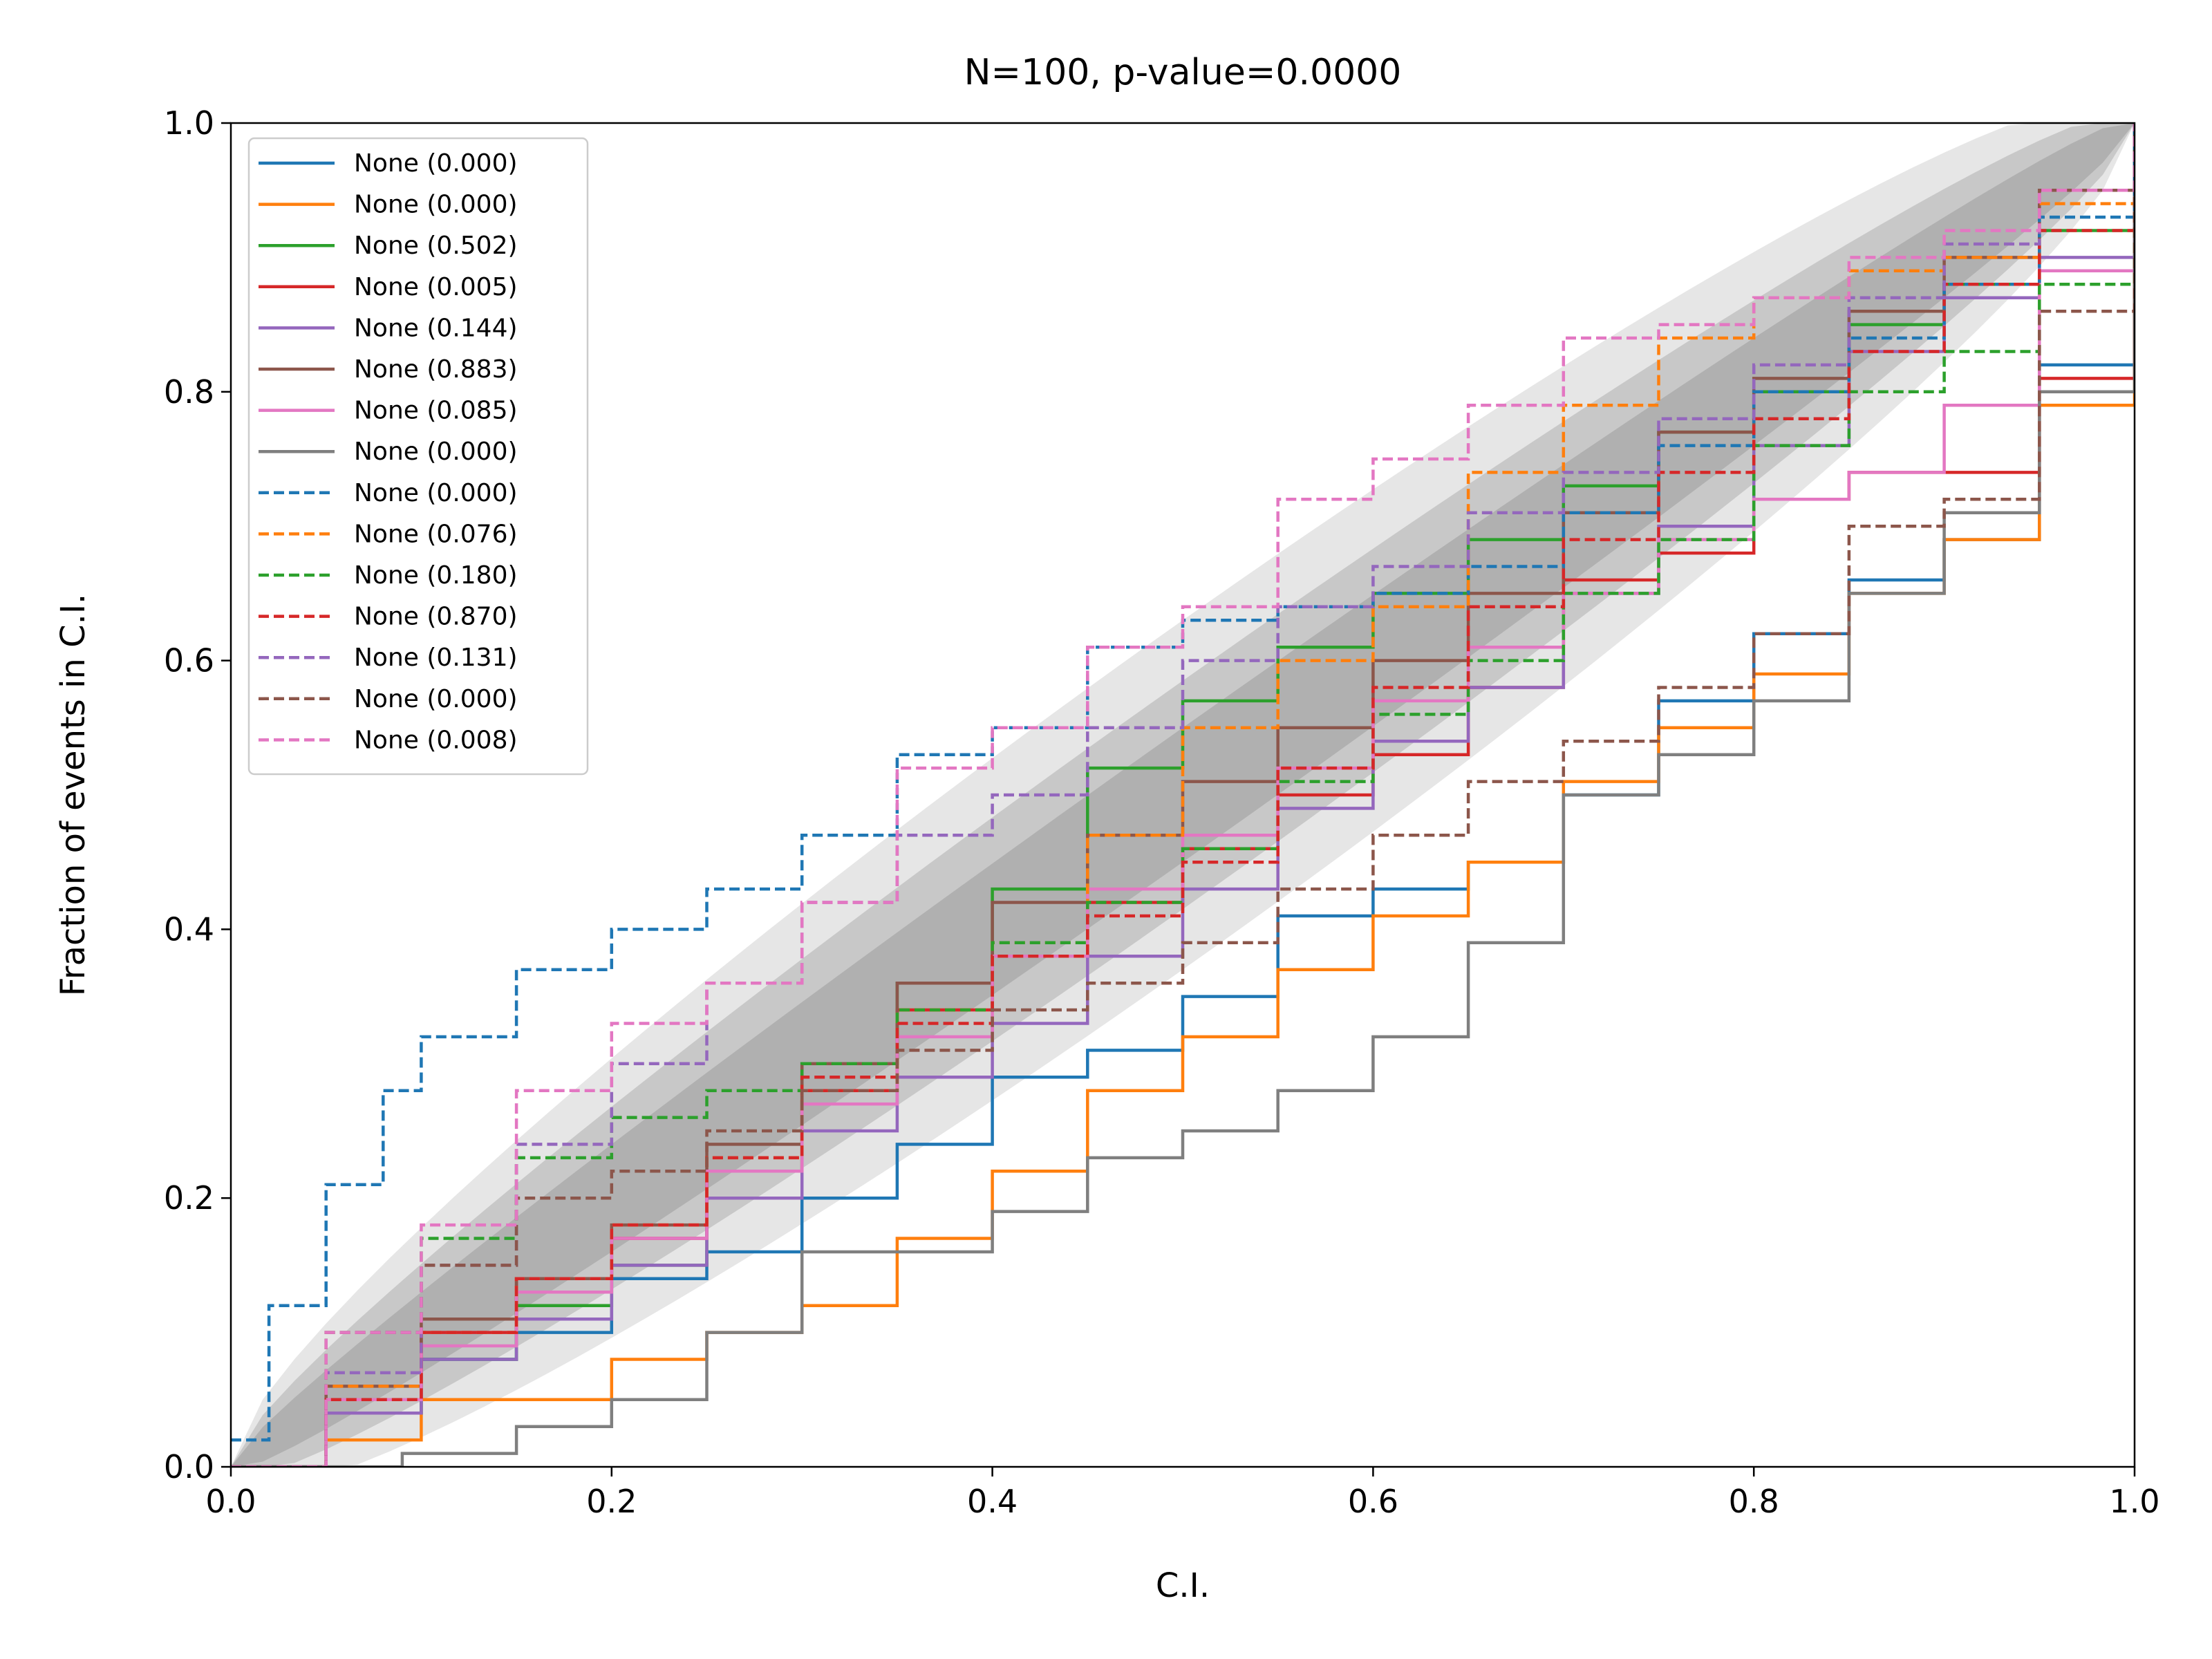 This screenshot has width=2212, height=1659. I want to click on y-tick-label: 0.0, so click(189, 1466).